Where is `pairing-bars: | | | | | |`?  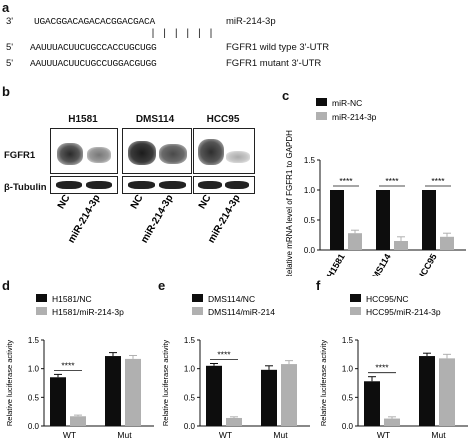
pairing-bars: | | | | | | is located at coordinates (182, 34).